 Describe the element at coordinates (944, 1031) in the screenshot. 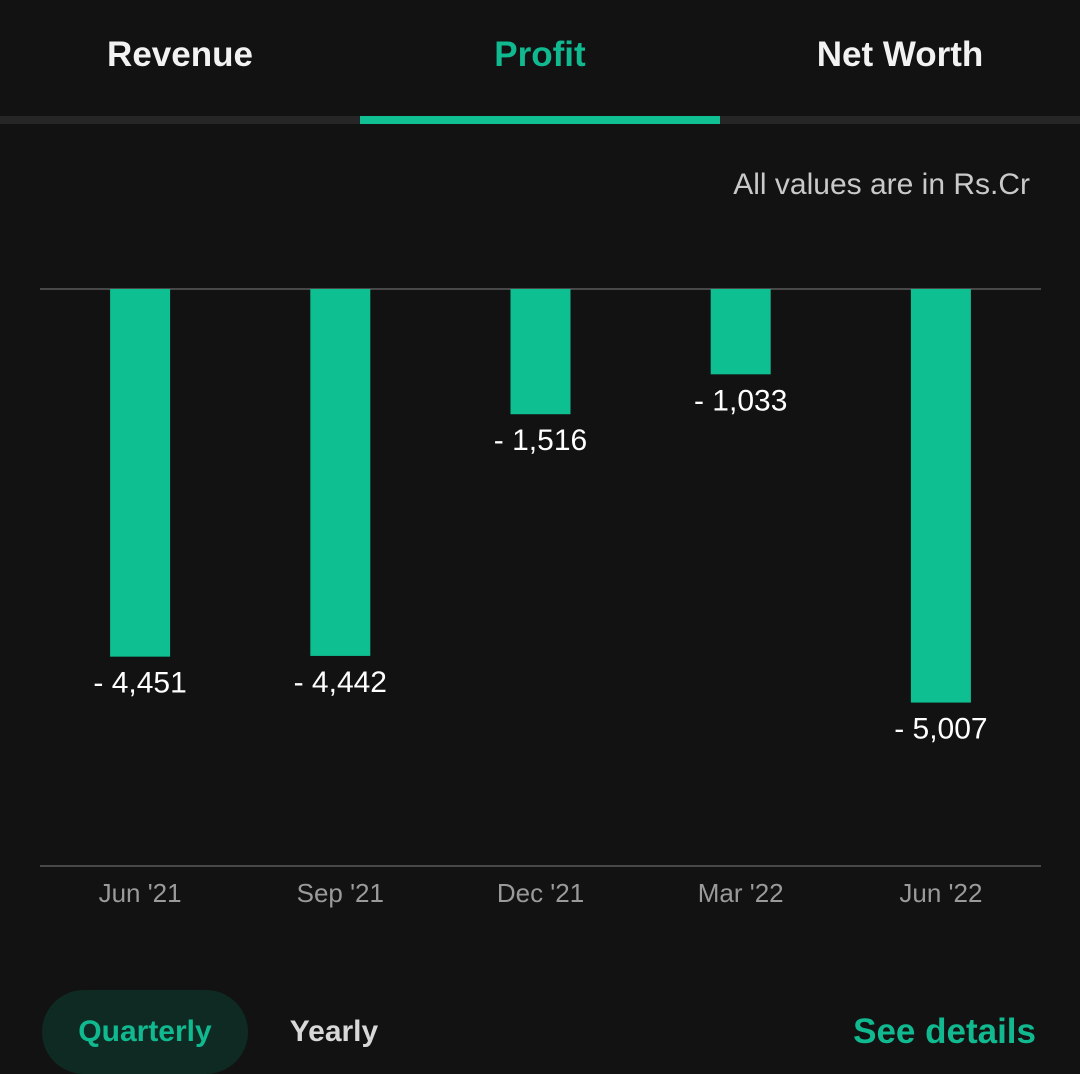

I see `see-details-link: See details` at that location.